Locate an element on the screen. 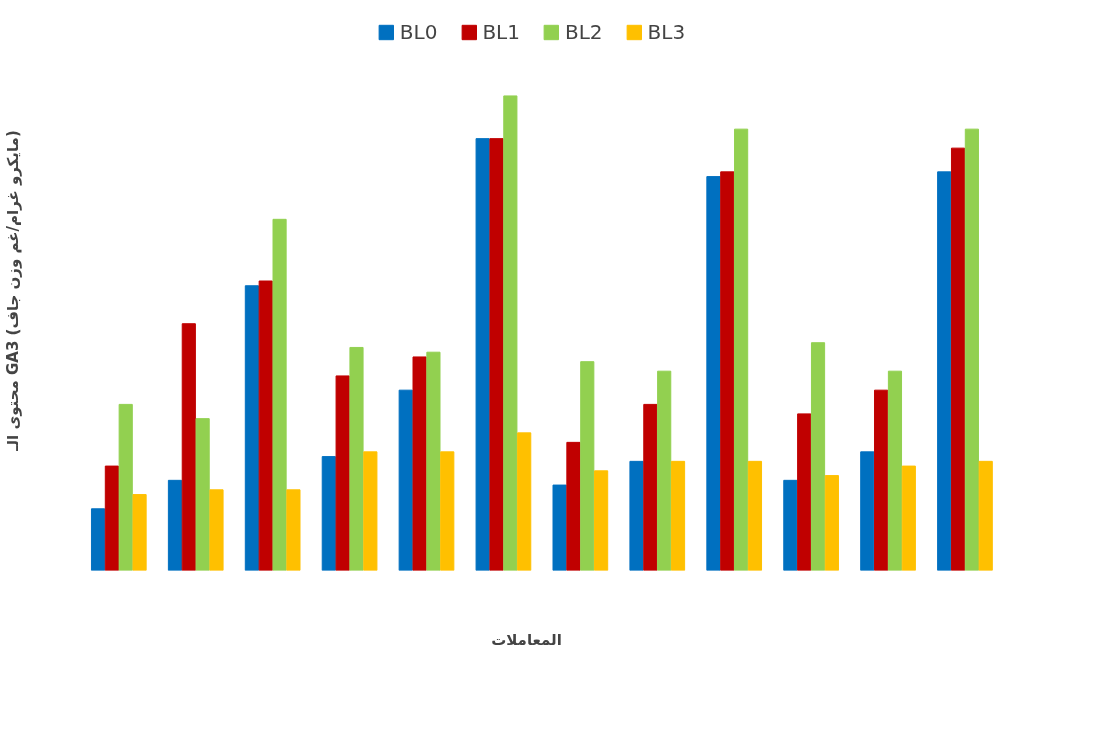 This screenshot has width=1114, height=745. legend-label: BL1 is located at coordinates (501, 32).